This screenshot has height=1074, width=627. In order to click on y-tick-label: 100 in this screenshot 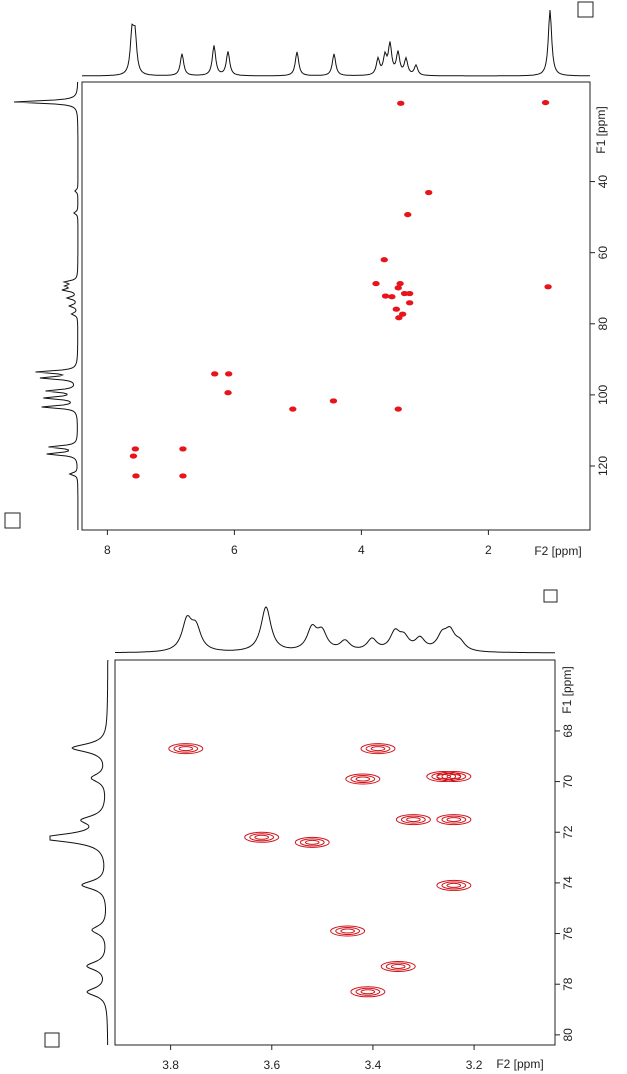, I will do `click(603, 395)`.